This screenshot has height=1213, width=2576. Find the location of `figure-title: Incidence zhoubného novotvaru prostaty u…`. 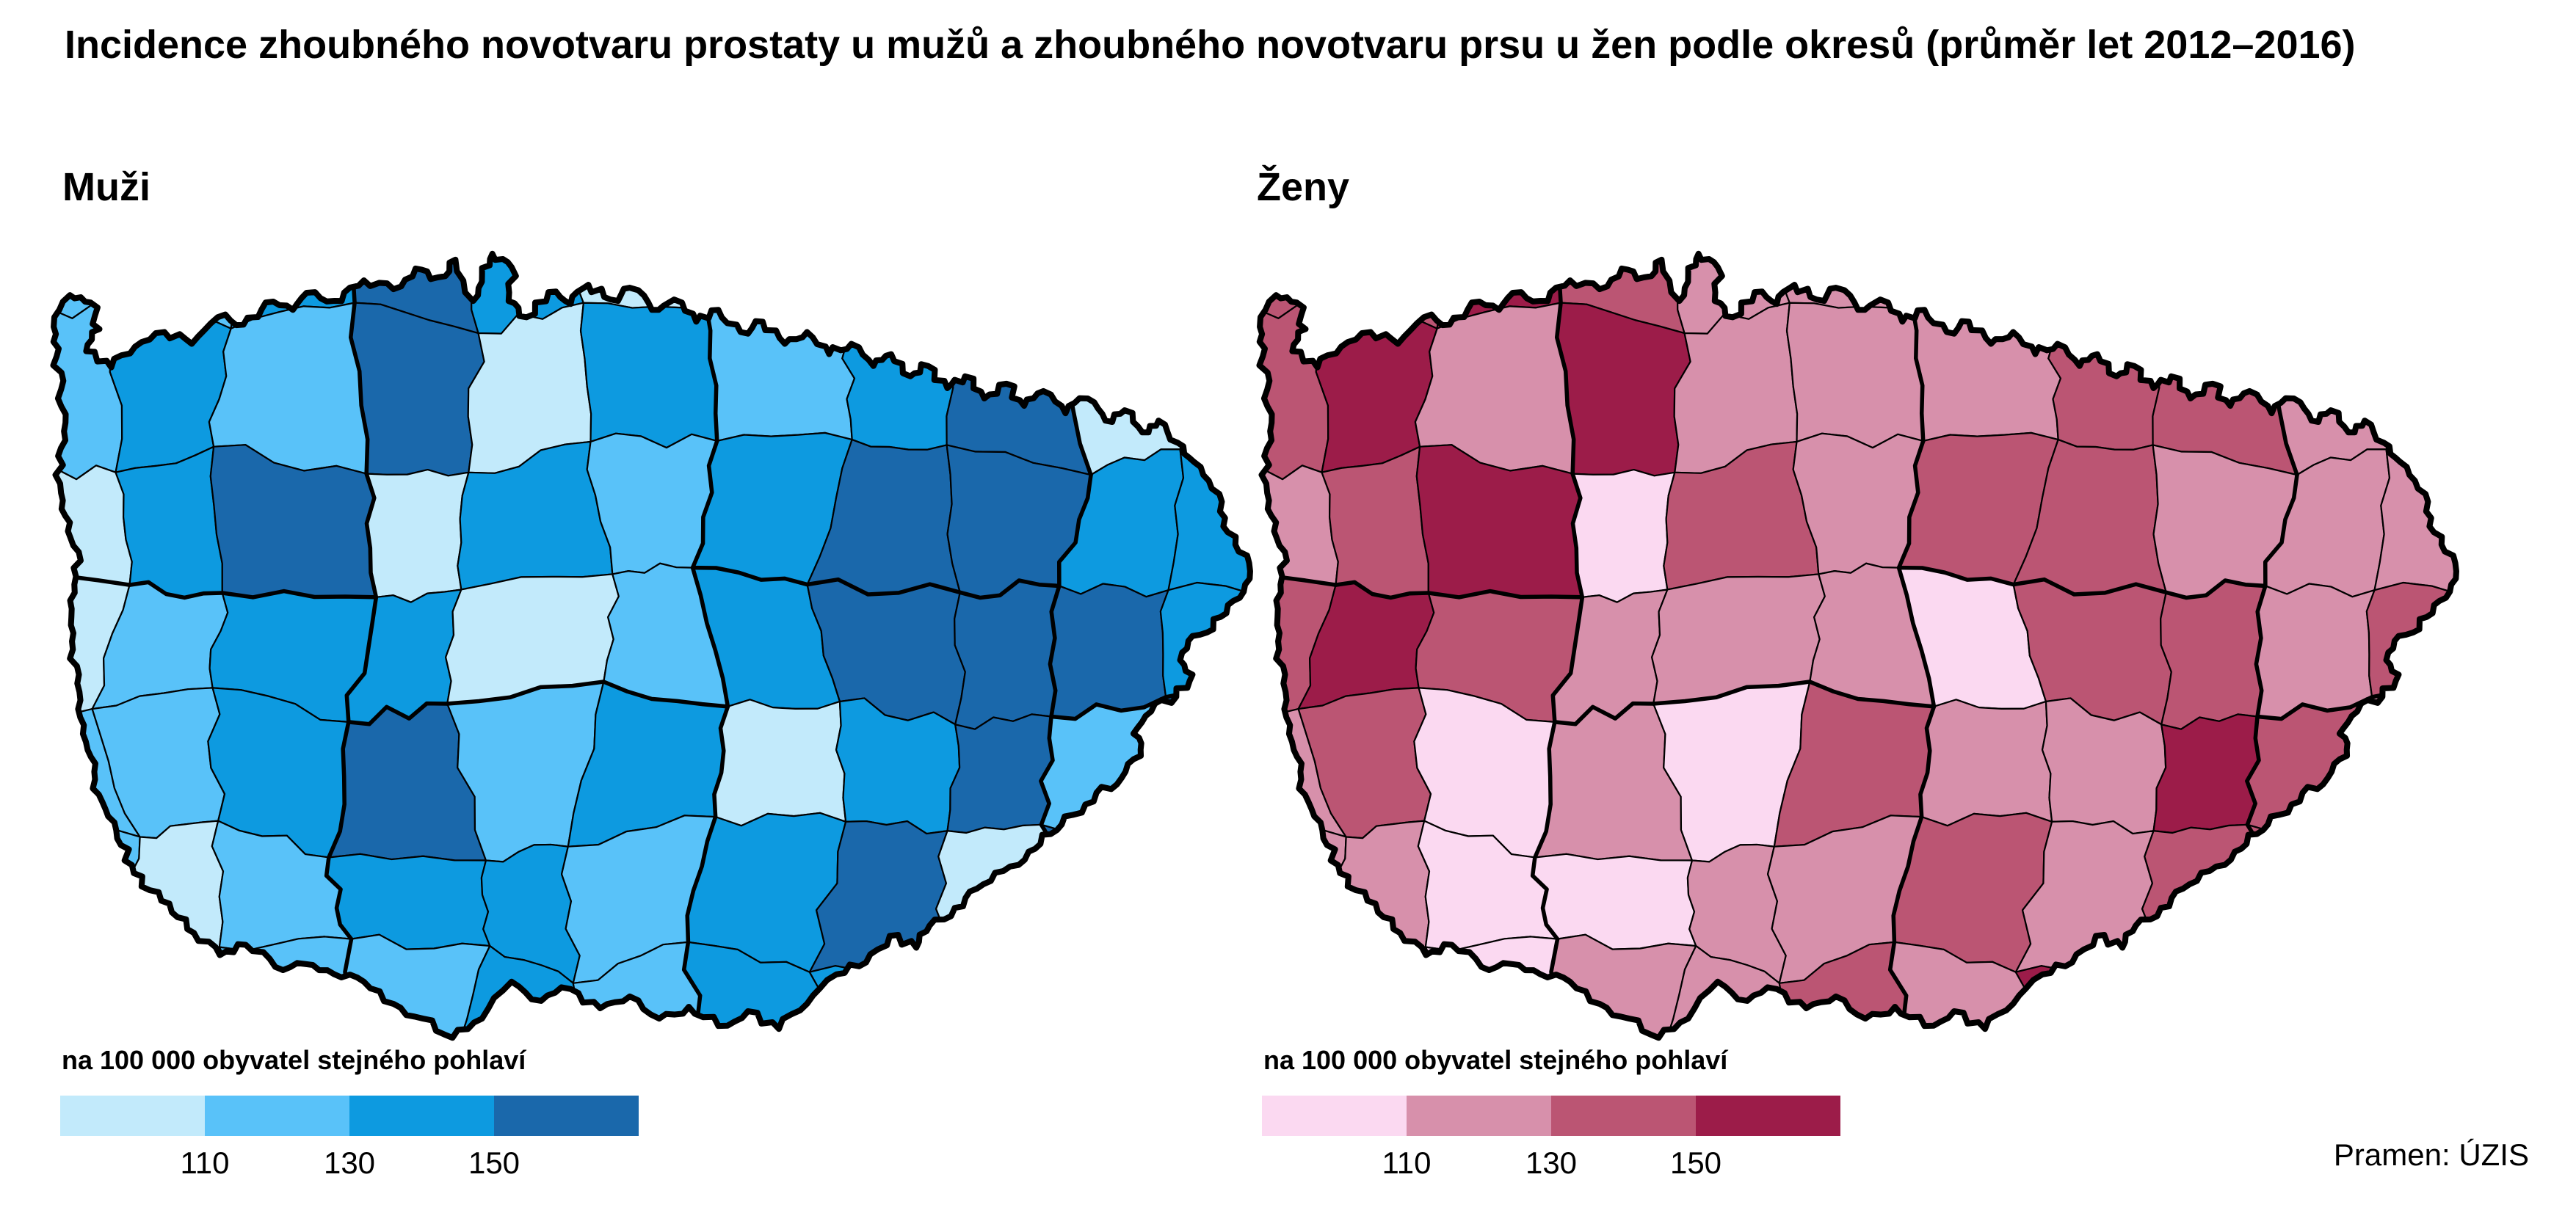

figure-title: Incidence zhoubného novotvaru prostaty u… is located at coordinates (1211, 45).